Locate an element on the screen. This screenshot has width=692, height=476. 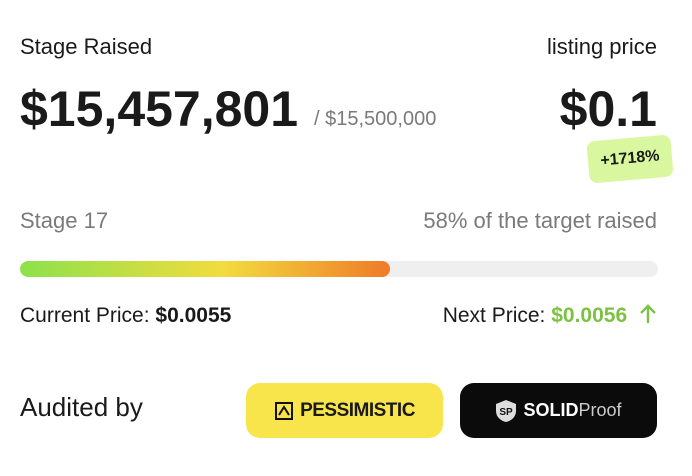
next-label: Next Price: is located at coordinates (494, 315).